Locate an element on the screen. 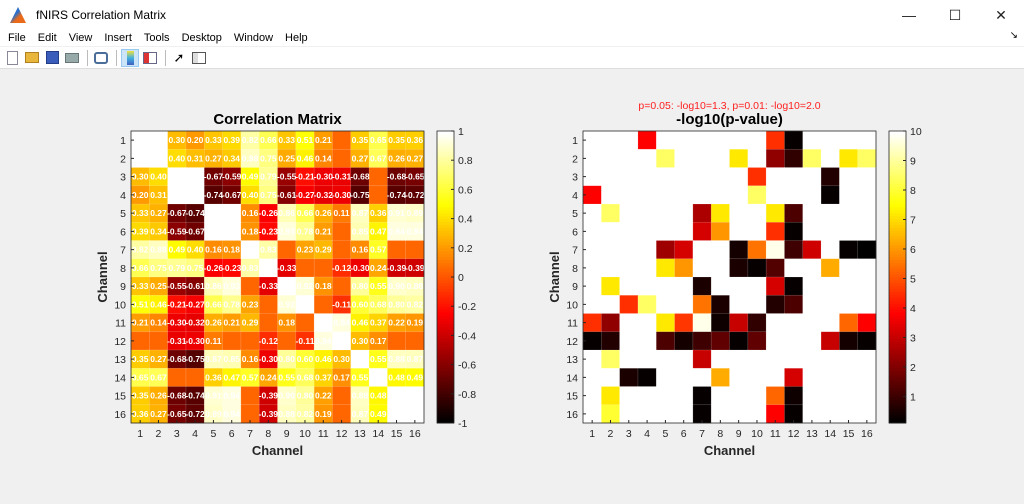 The height and width of the screenshot is (504, 1024). menu-edit: Edit is located at coordinates (47, 38).